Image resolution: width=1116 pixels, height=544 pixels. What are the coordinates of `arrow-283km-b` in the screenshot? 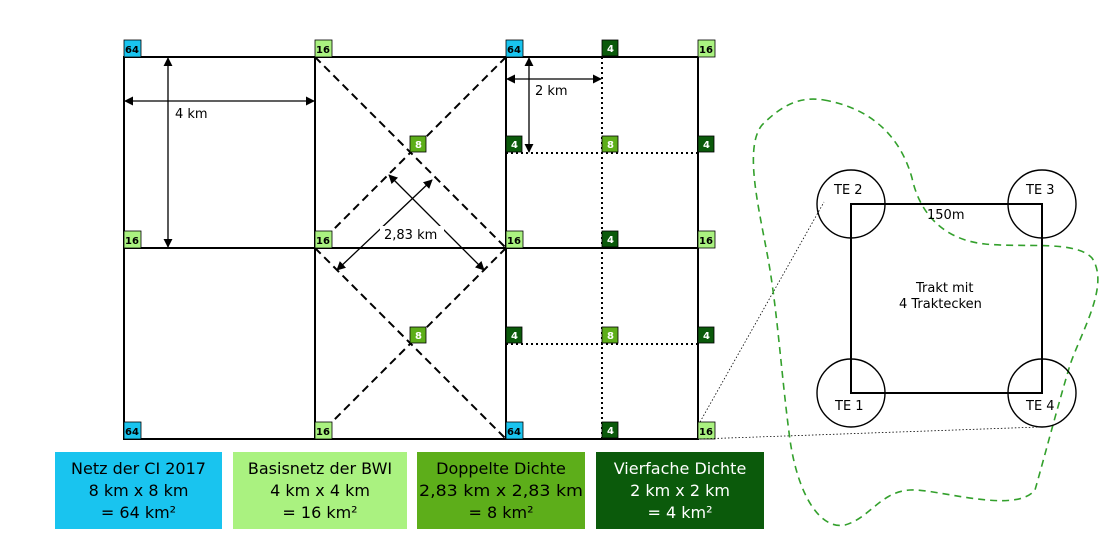 It's located at (384, 225).